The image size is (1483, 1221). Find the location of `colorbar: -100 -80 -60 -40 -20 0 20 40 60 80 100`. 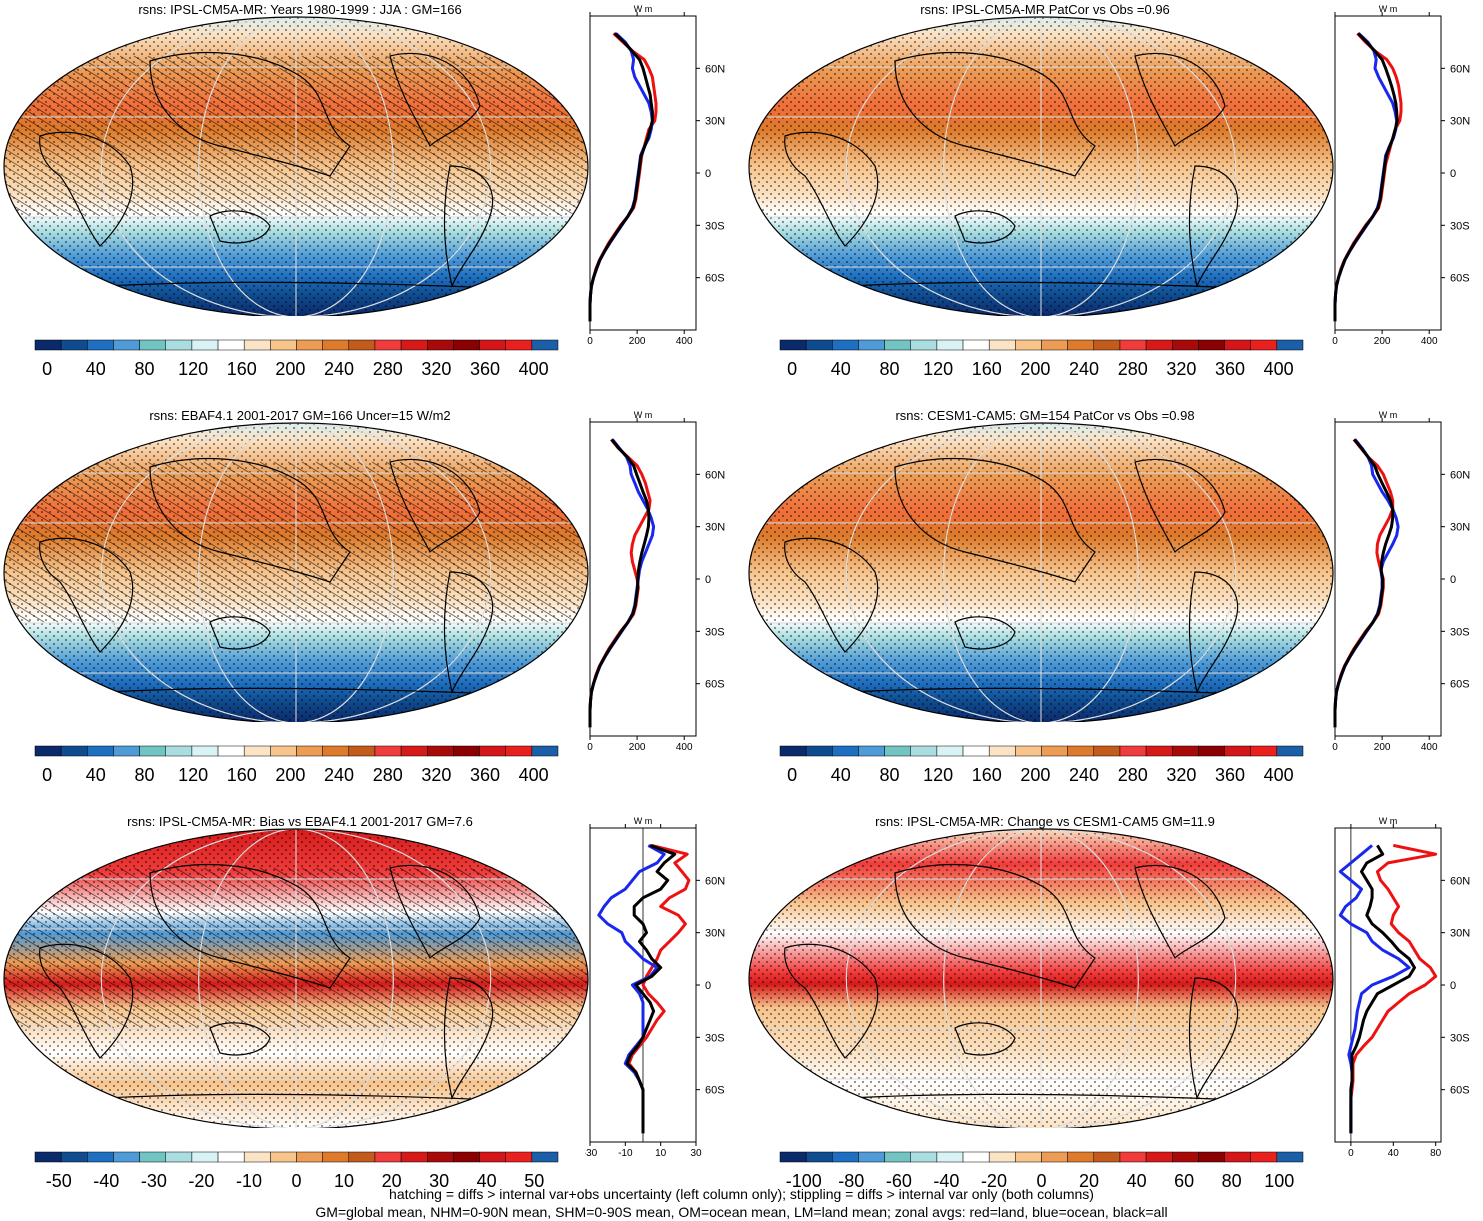

colorbar: -100 -80 -60 -40 -20 0 20 40 60 80 100 is located at coordinates (1041, 1171).